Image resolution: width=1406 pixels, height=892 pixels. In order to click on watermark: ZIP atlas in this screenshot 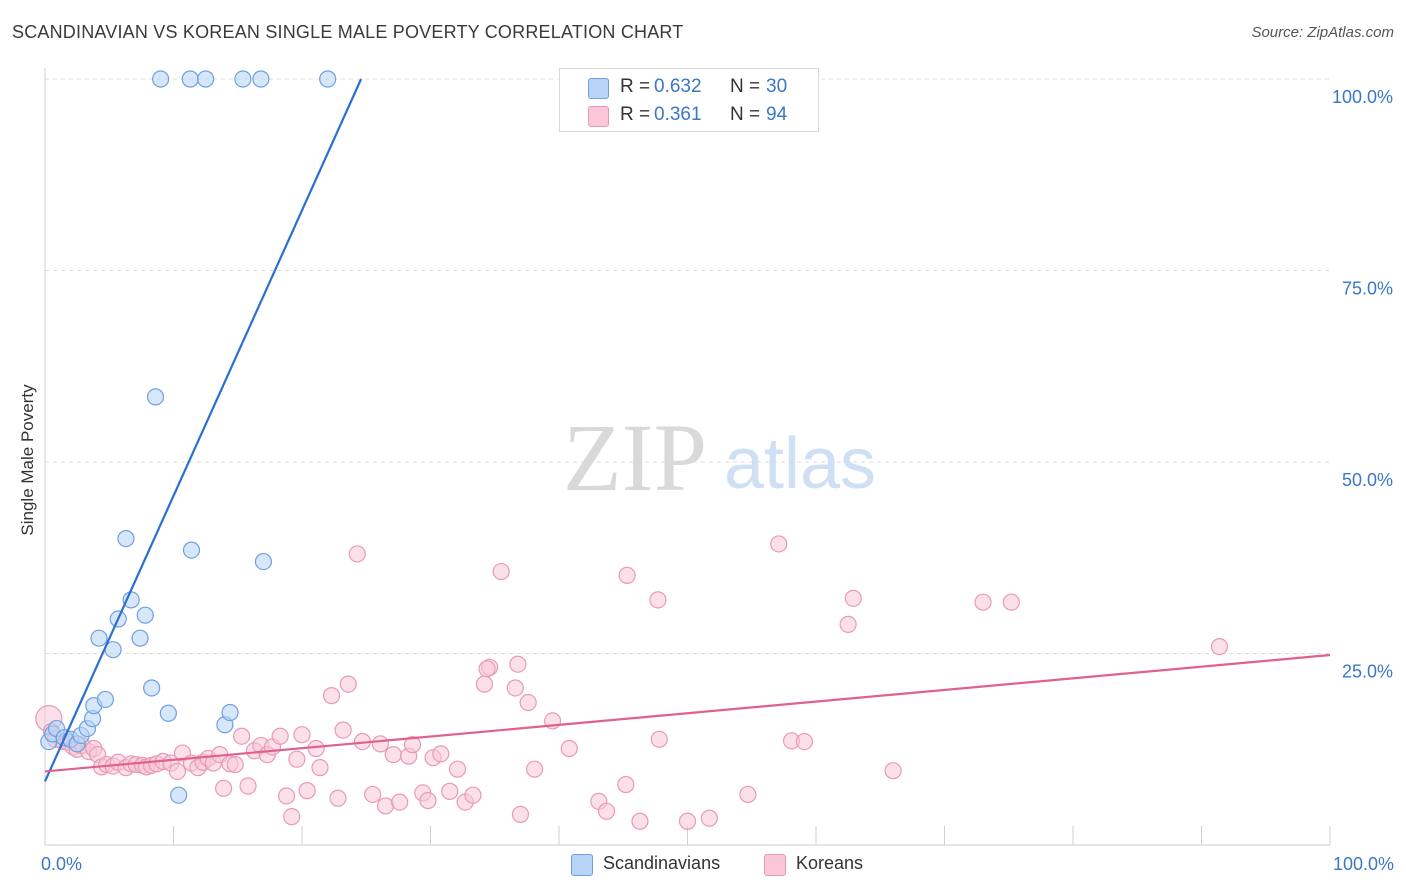, I will do `click(719, 457)`.